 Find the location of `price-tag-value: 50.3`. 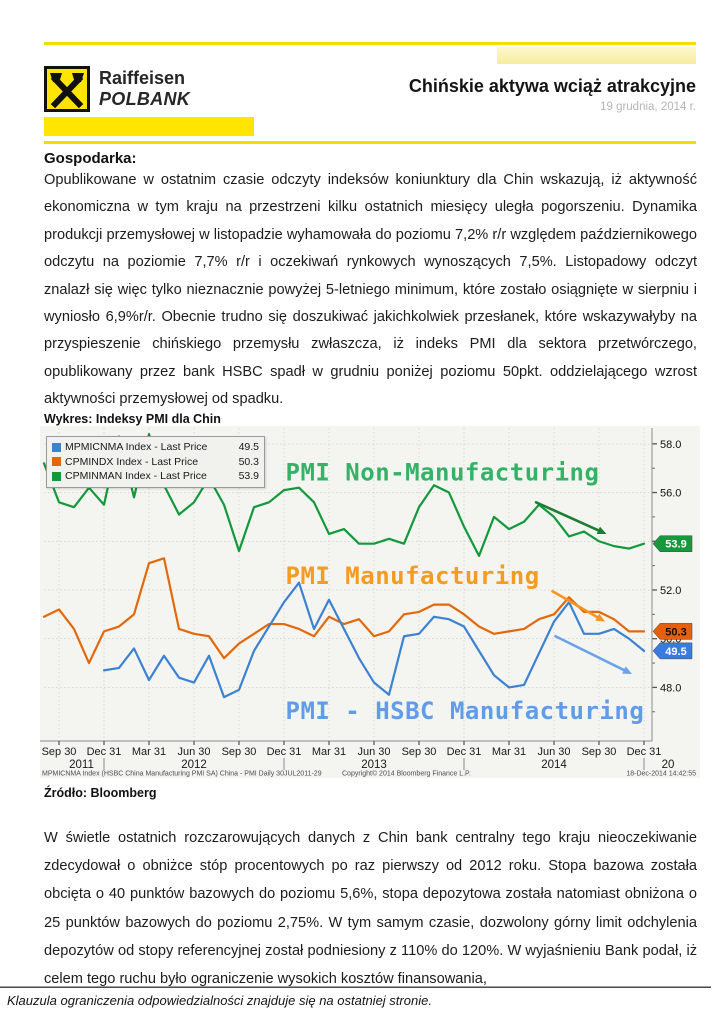

price-tag-value: 50.3 is located at coordinates (675, 632).